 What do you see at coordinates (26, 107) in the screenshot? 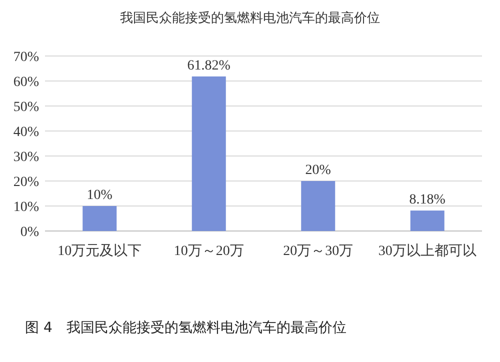
I see `y-tick-label: 50%` at bounding box center [26, 107].